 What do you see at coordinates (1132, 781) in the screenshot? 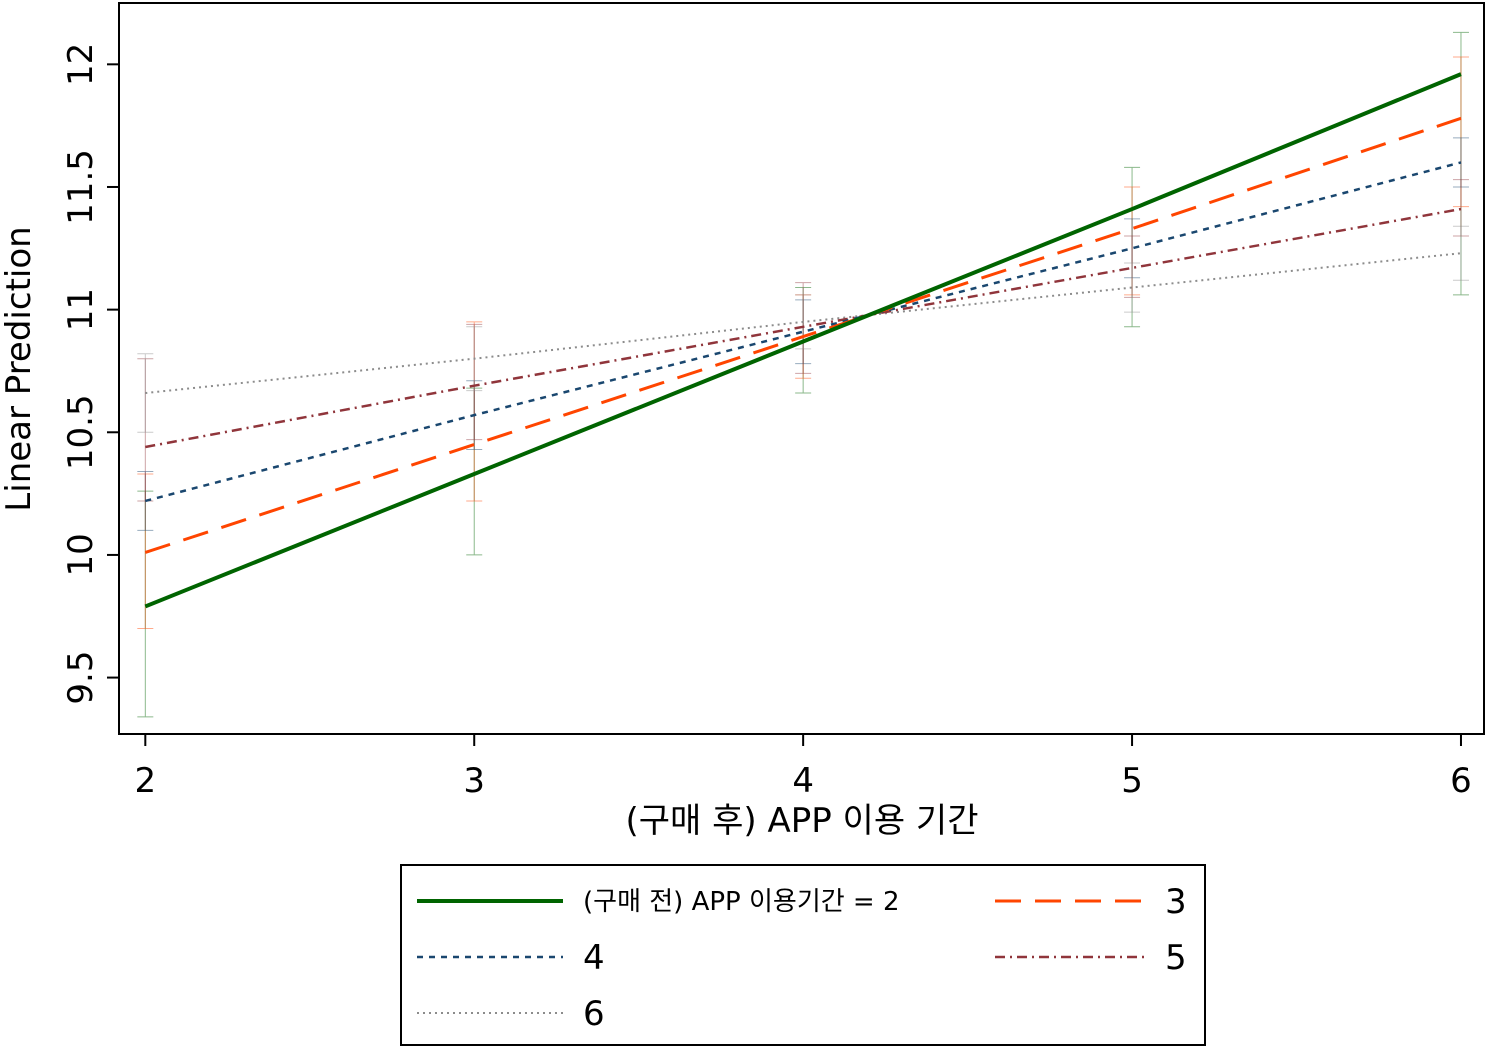
I see `x-tick-label: 5` at bounding box center [1132, 781].